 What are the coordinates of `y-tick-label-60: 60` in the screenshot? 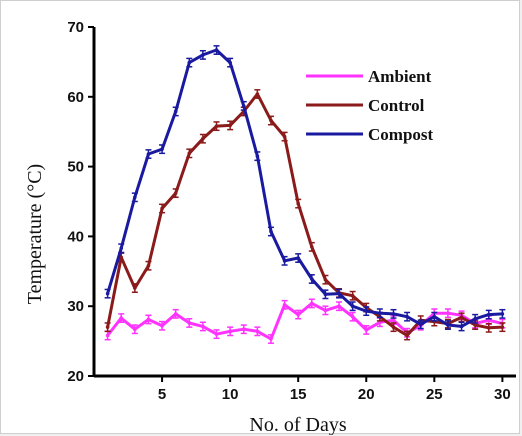 It's located at (75, 97).